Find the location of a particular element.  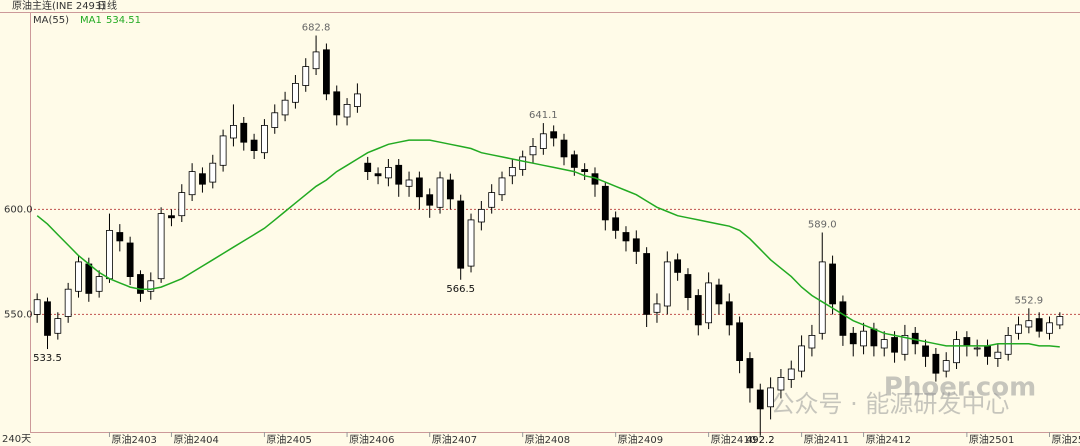

annotation: 566.5 is located at coordinates (460, 289).